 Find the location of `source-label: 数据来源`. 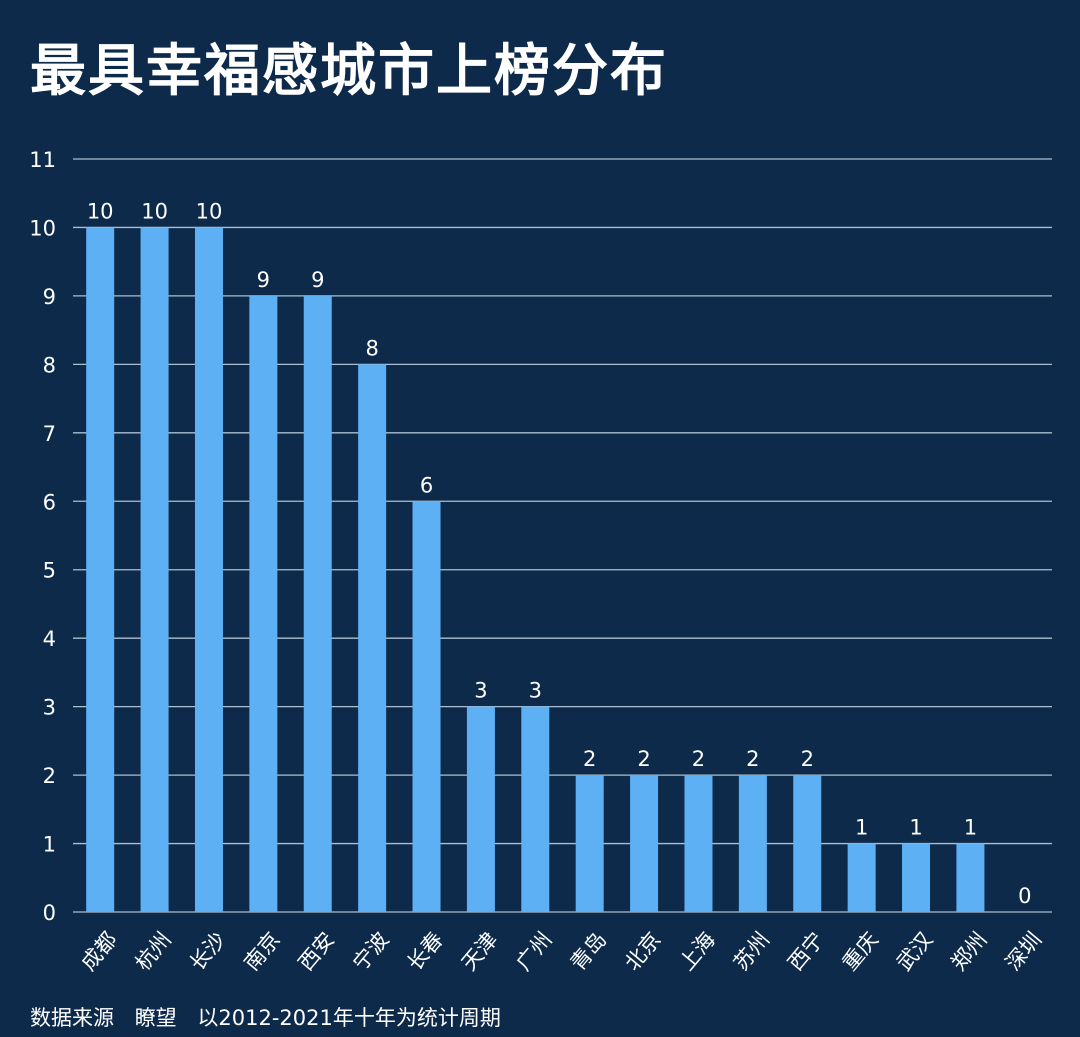

source-label: 数据来源 is located at coordinates (72, 1018).